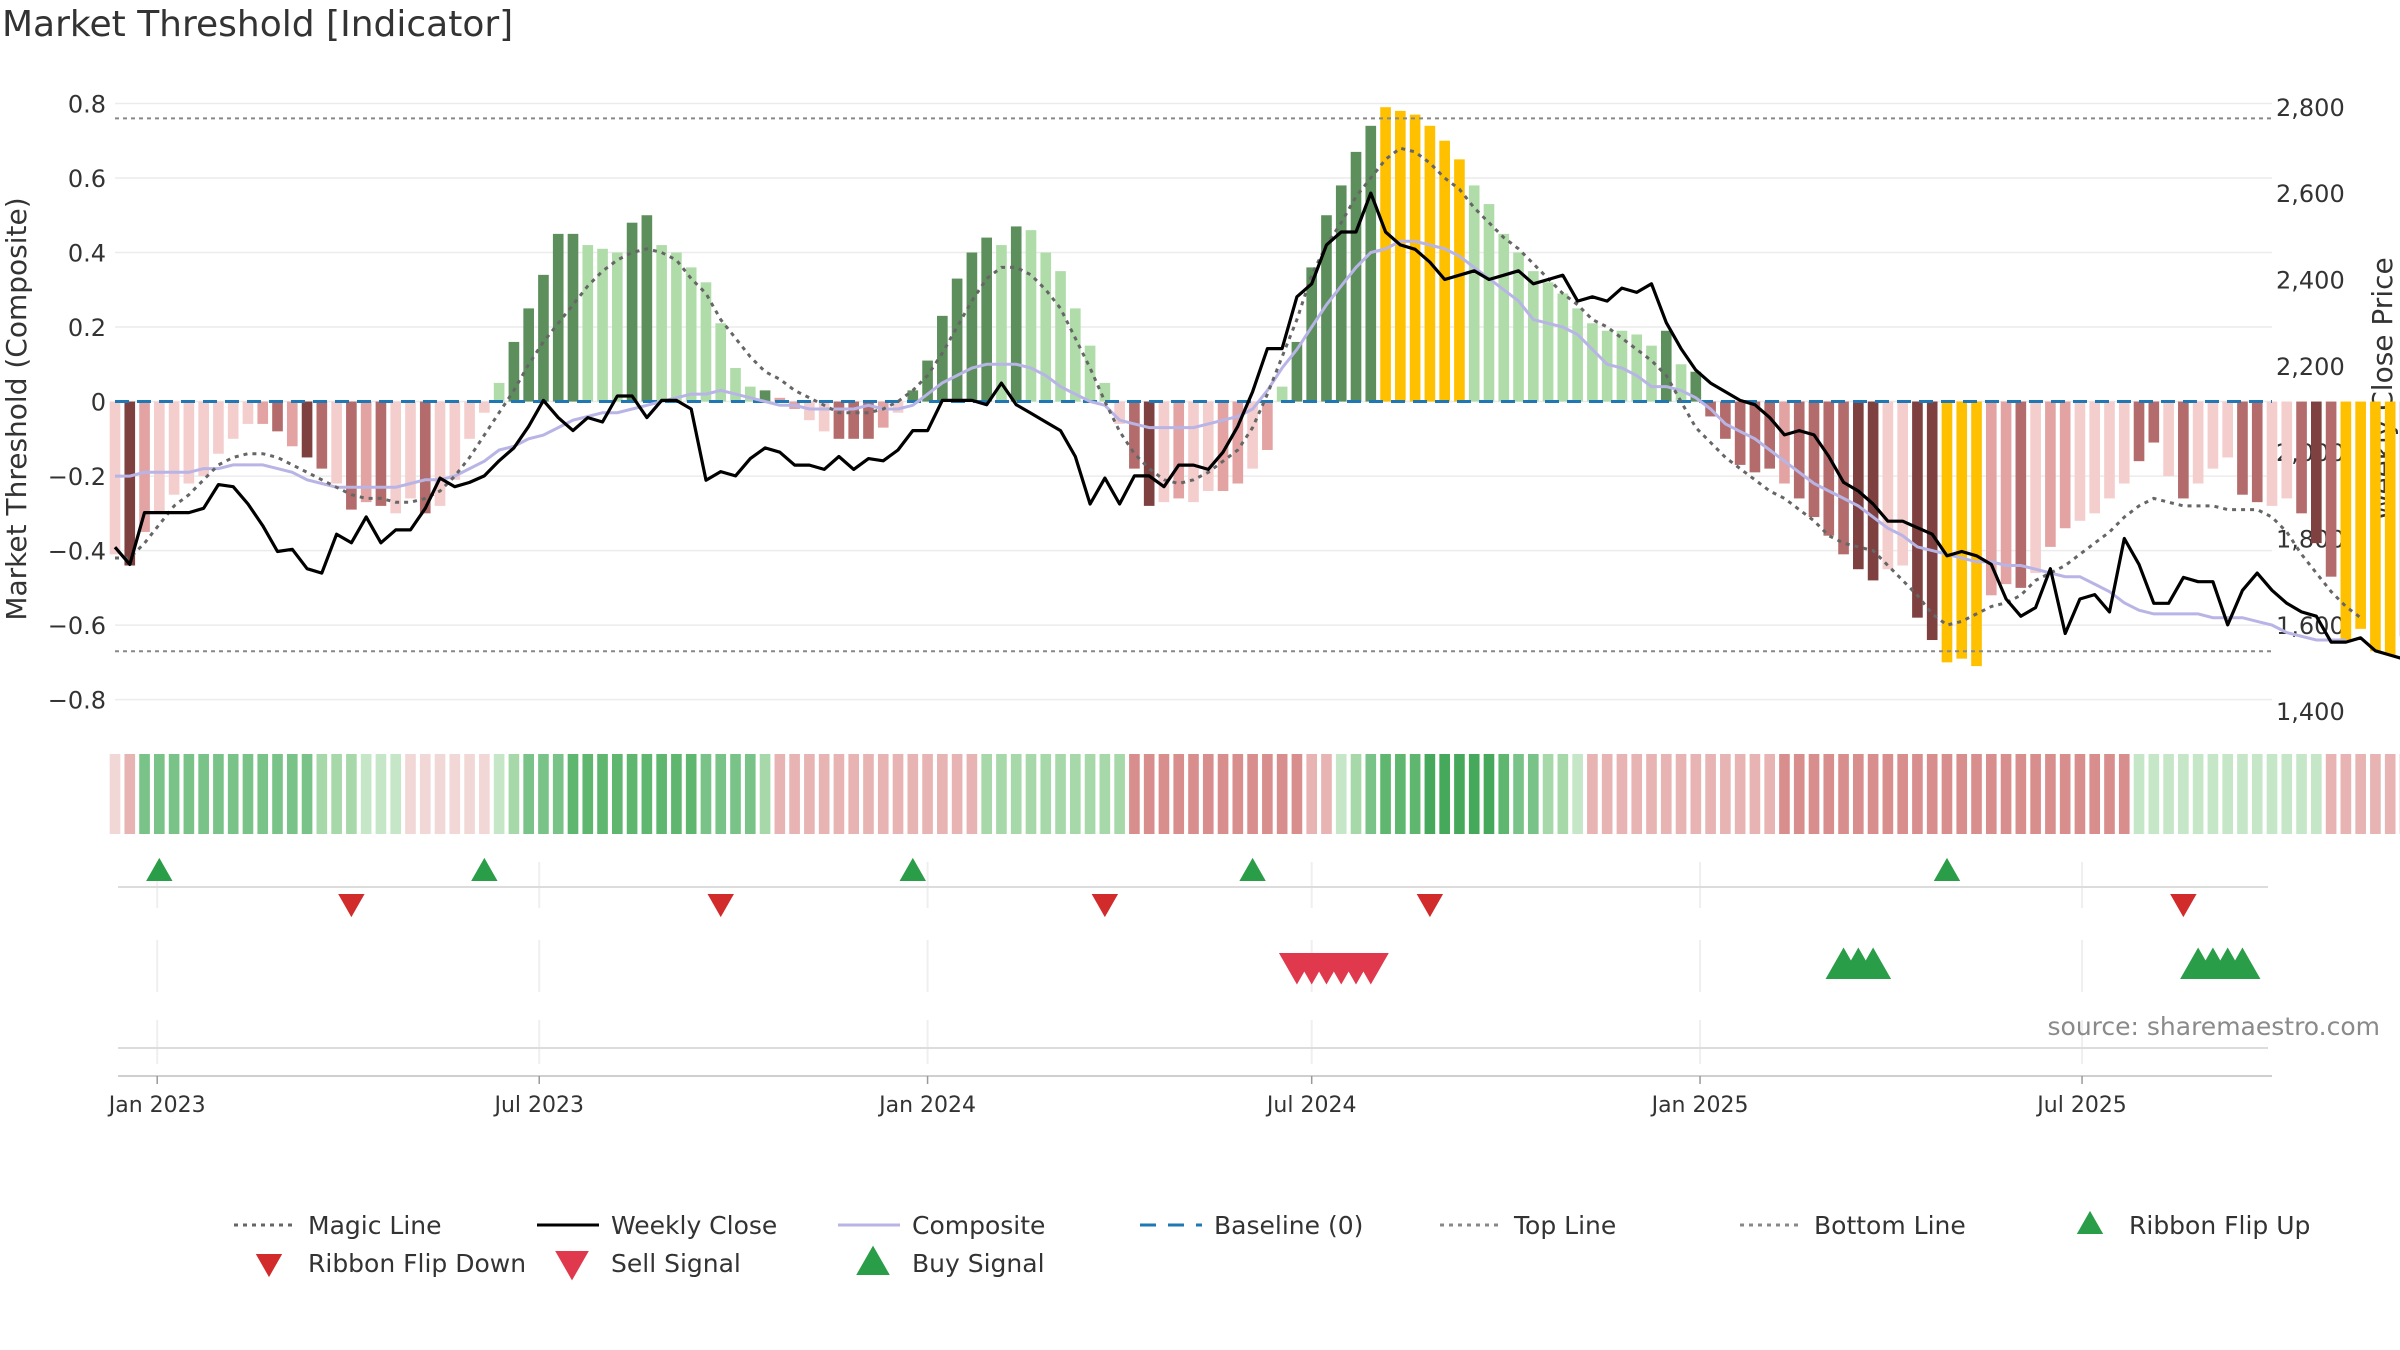  What do you see at coordinates (1311, 1105) in the screenshot?
I see `x-tick-label: Jul 2024` at bounding box center [1311, 1105].